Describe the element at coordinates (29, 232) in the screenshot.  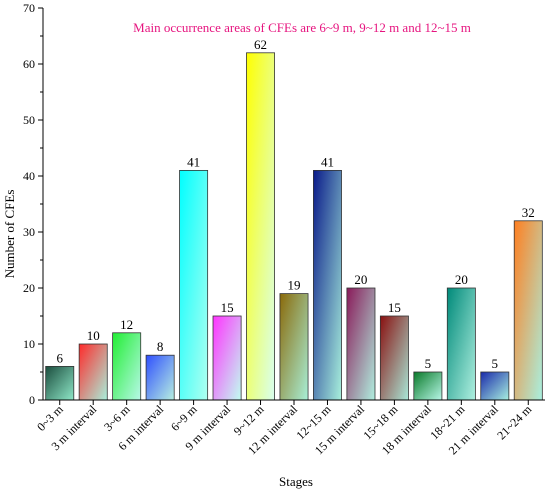
I see `y-tick-label: 30` at that location.